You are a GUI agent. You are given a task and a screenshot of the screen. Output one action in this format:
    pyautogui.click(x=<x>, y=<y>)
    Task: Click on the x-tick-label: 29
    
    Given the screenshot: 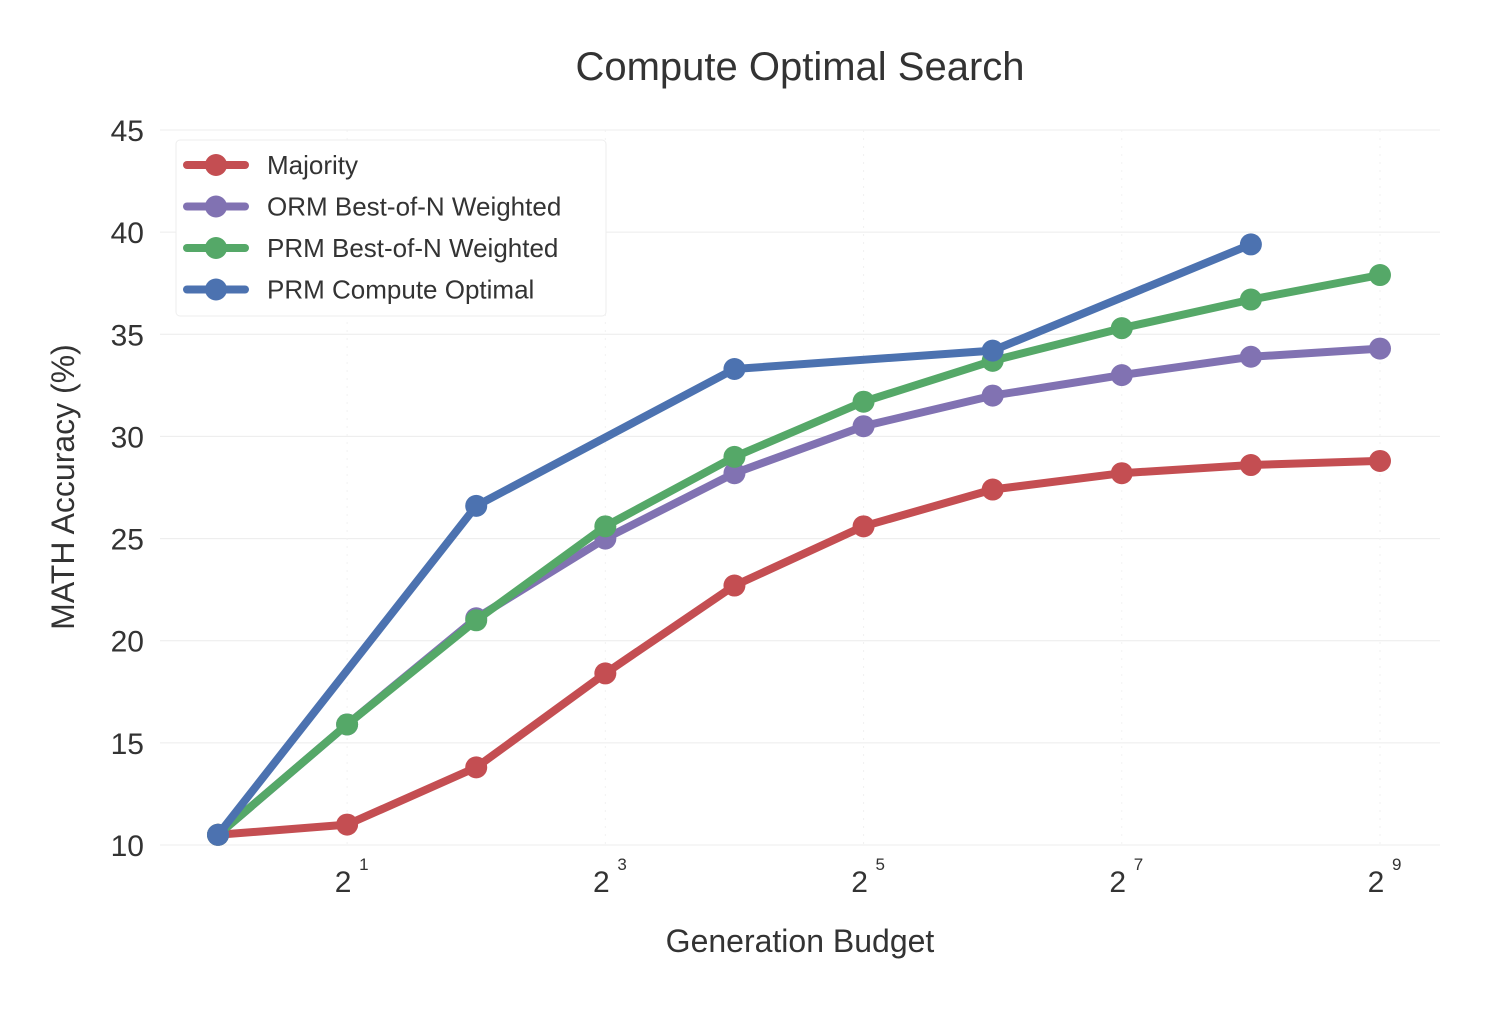 What is the action you would take?
    pyautogui.click(x=1385, y=877)
    